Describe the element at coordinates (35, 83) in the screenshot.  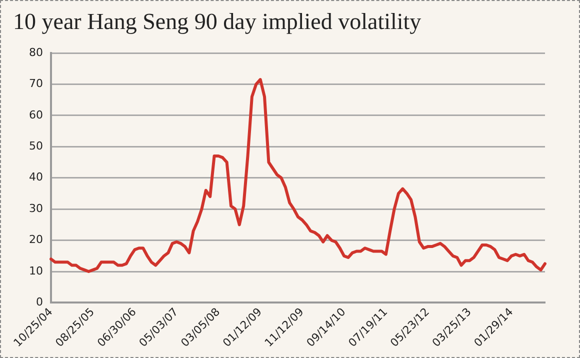
I see `y-tick-label: 70` at that location.